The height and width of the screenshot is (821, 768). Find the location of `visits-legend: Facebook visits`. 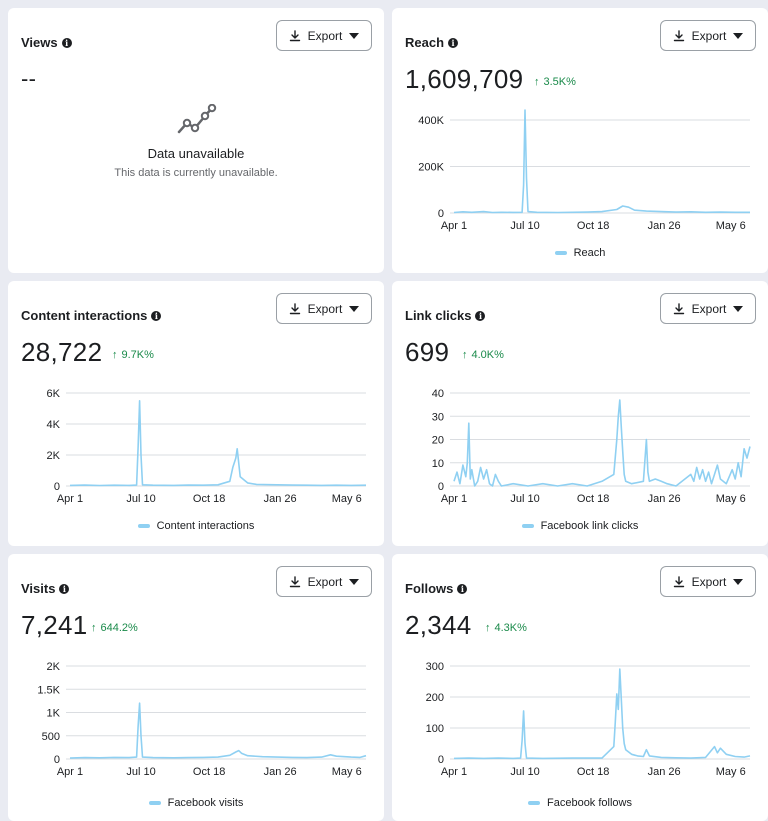

visits-legend: Facebook visits is located at coordinates (196, 803).